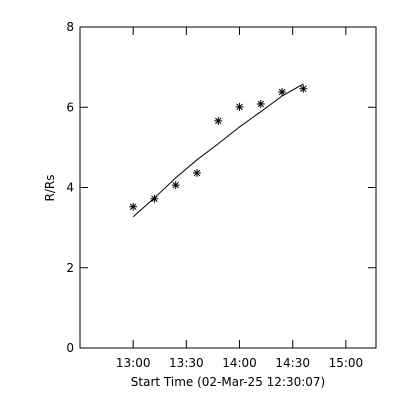 Image resolution: width=400 pixels, height=404 pixels. Describe the element at coordinates (70, 107) in the screenshot. I see `y-tick-label: 6` at that location.